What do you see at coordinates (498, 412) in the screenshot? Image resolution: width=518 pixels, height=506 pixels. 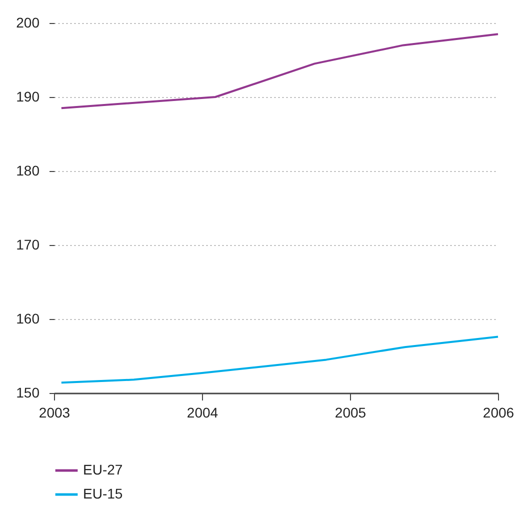 I see `x-tick-label: 2006` at bounding box center [498, 412].